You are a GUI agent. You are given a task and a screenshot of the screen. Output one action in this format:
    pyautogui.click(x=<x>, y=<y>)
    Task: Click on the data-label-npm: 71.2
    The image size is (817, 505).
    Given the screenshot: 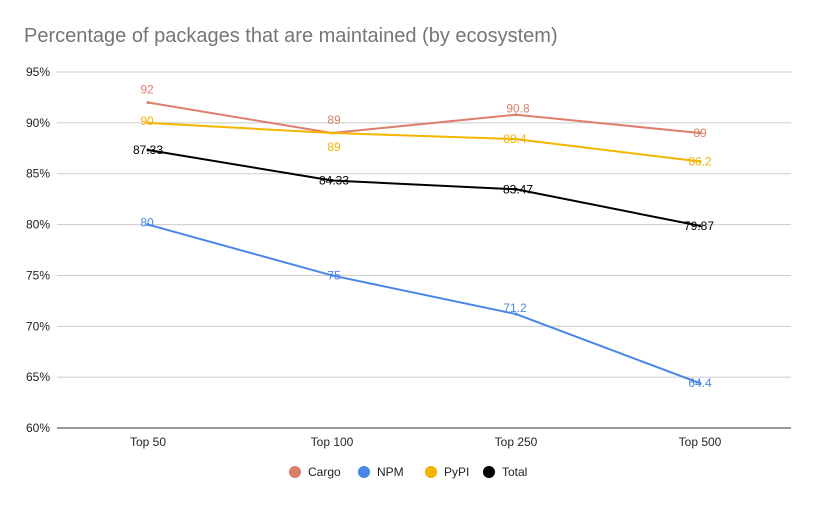 What is the action you would take?
    pyautogui.click(x=515, y=308)
    